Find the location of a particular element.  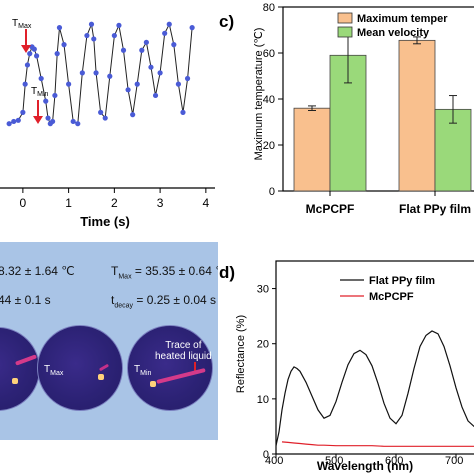

panel-c-y-ticks: 0 20 40 60 80 is located at coordinates (273, 100).